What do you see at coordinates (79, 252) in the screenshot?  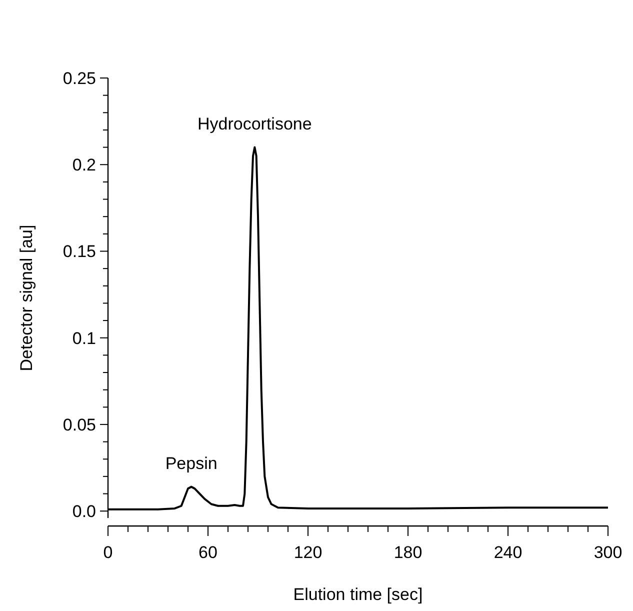 I see `y-tick-label: 0.15` at bounding box center [79, 252].